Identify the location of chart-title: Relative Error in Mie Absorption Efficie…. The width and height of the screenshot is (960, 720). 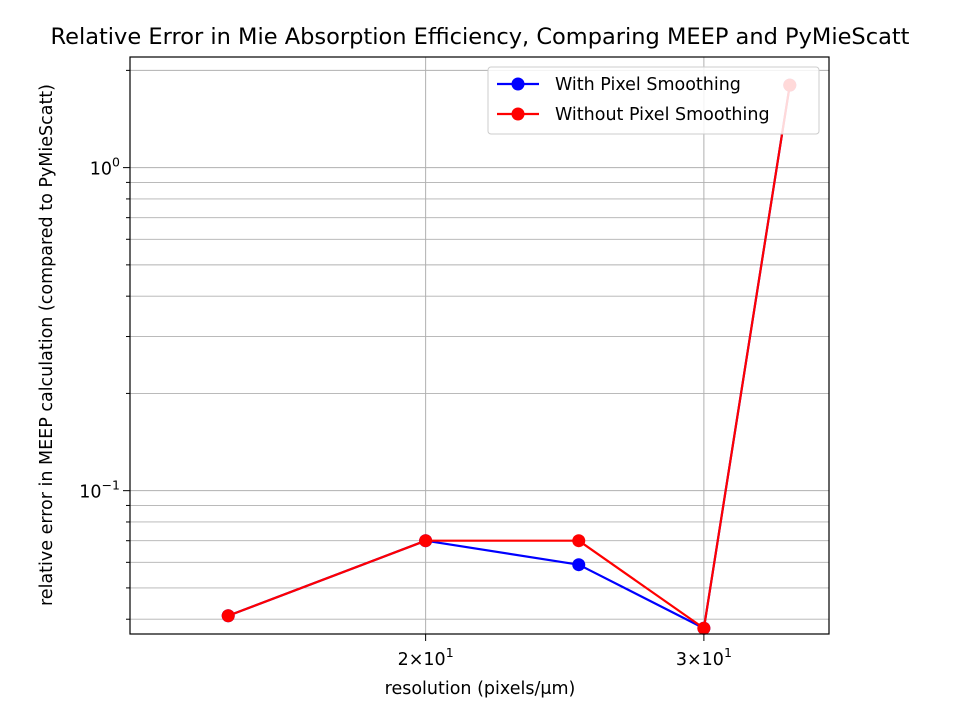
(479, 37).